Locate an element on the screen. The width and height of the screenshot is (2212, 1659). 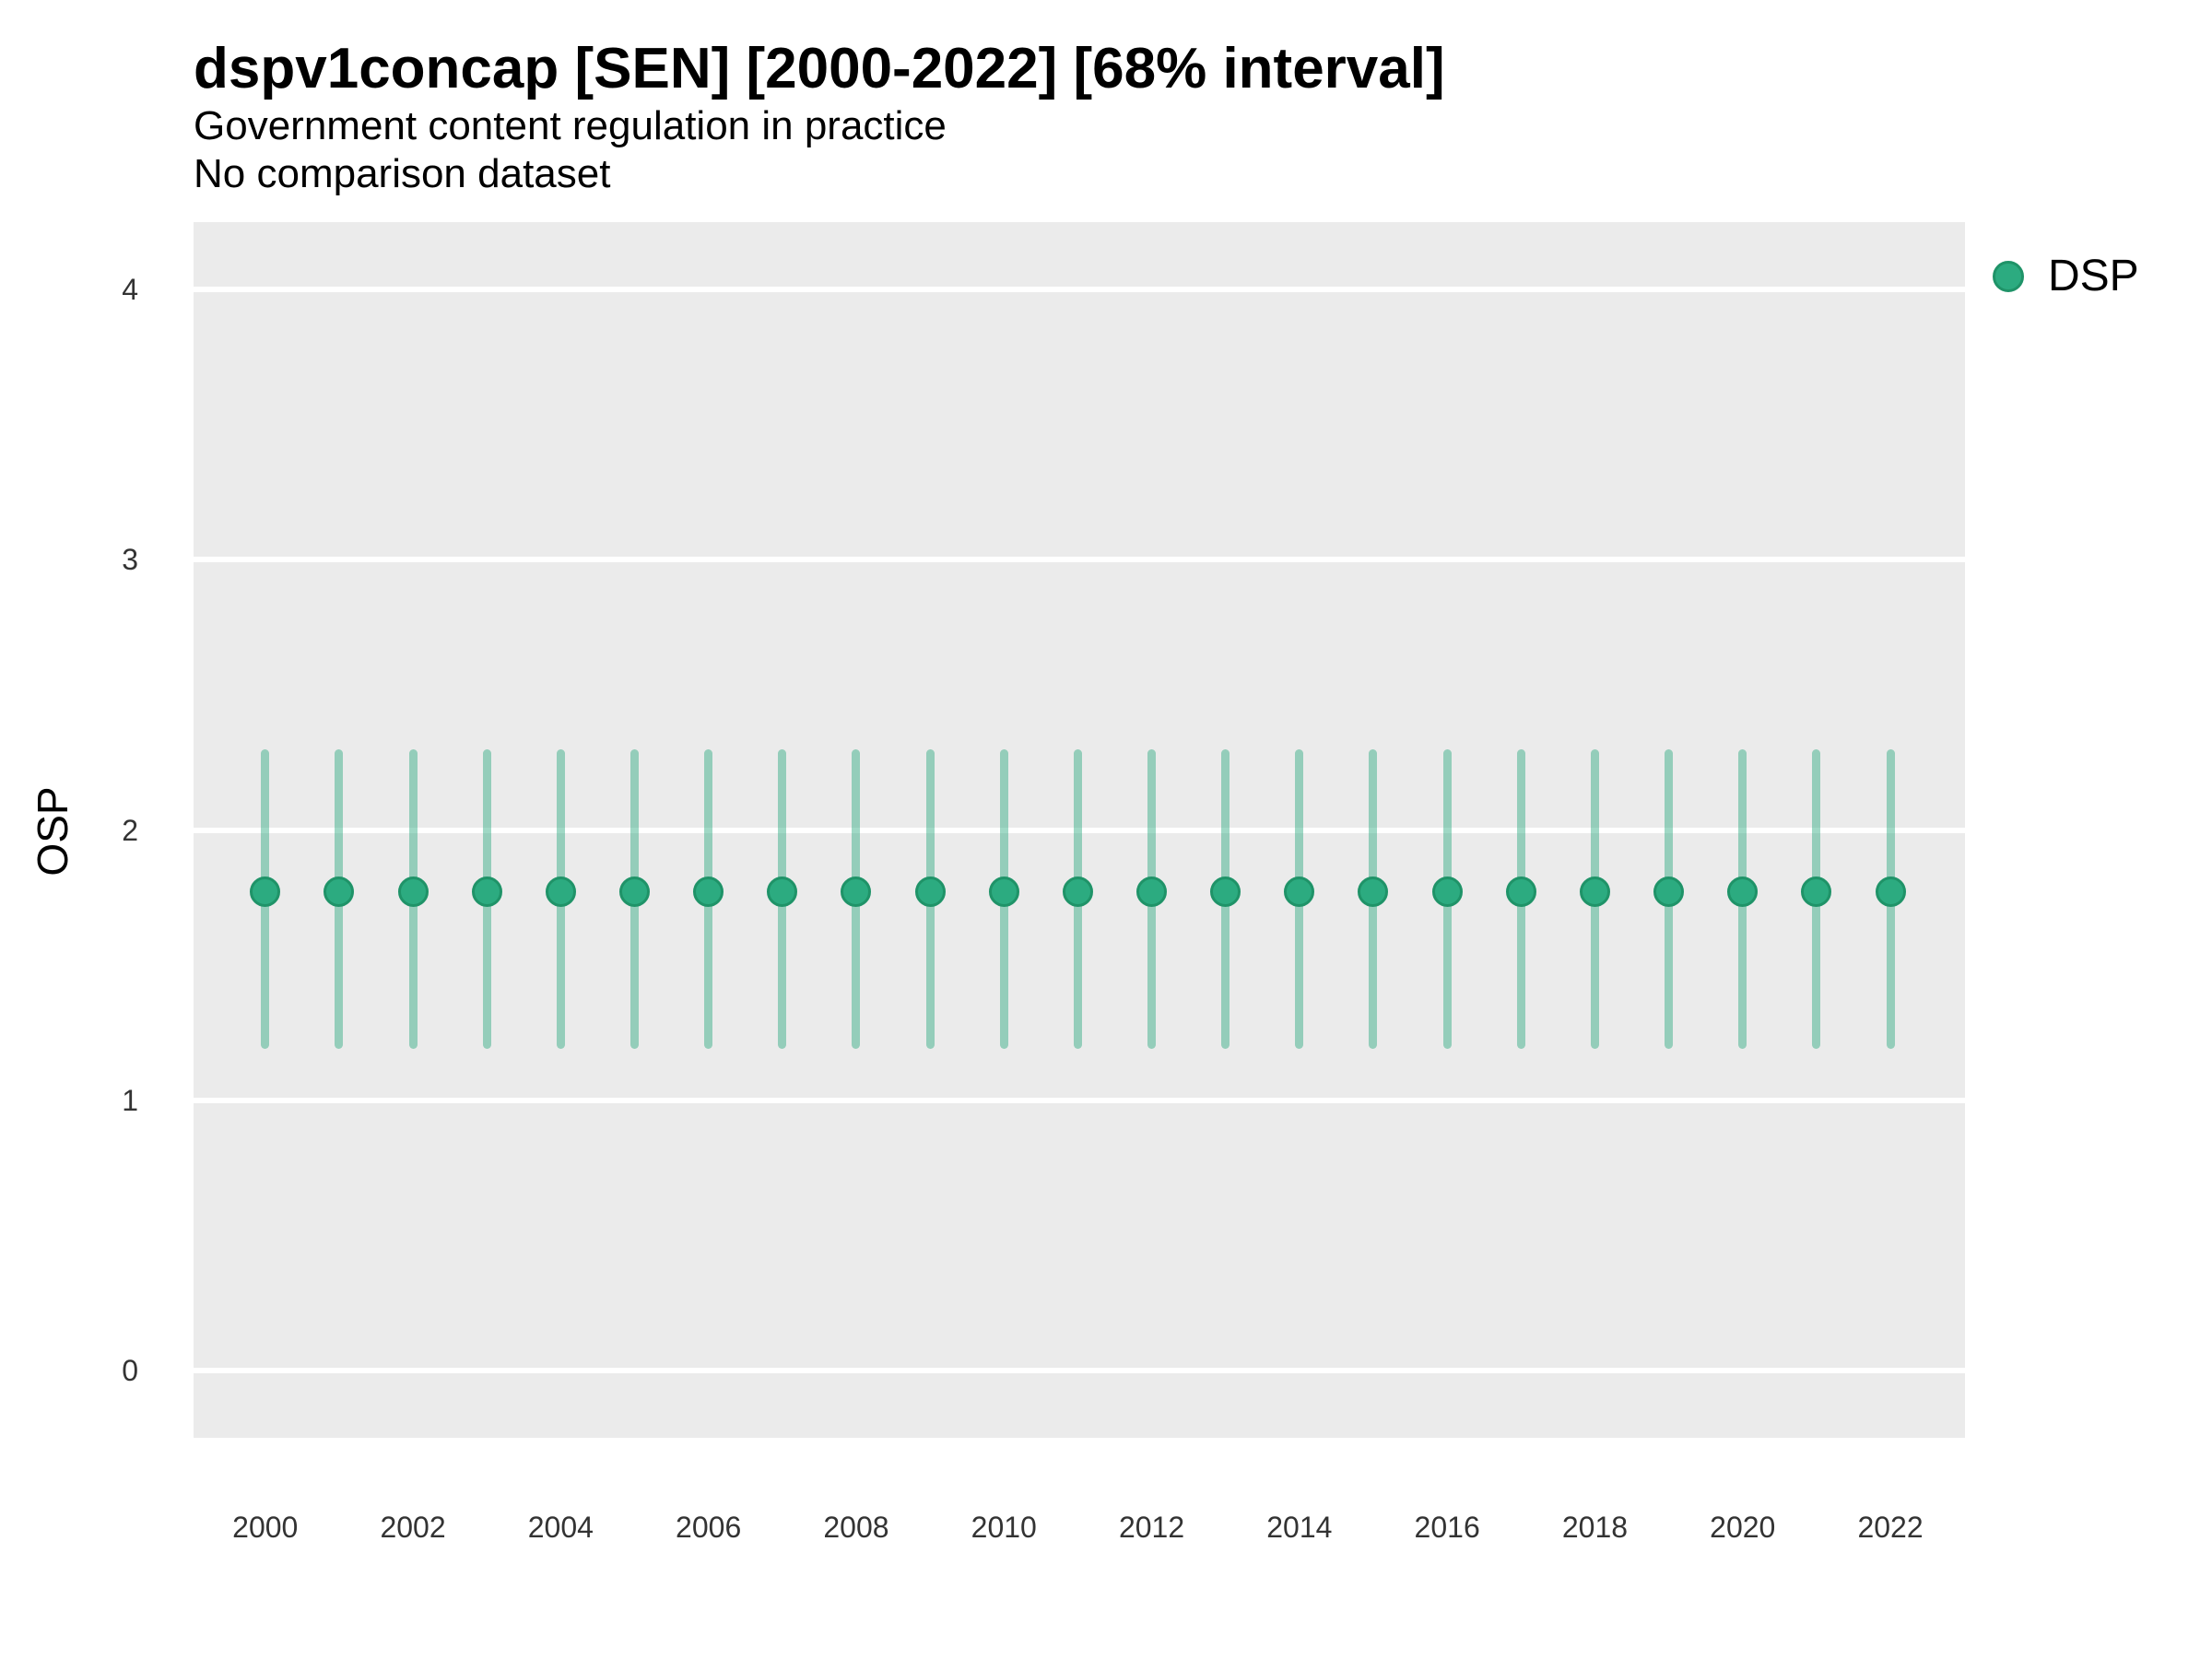
y-tick-label-3: 3 is located at coordinates (130, 560).